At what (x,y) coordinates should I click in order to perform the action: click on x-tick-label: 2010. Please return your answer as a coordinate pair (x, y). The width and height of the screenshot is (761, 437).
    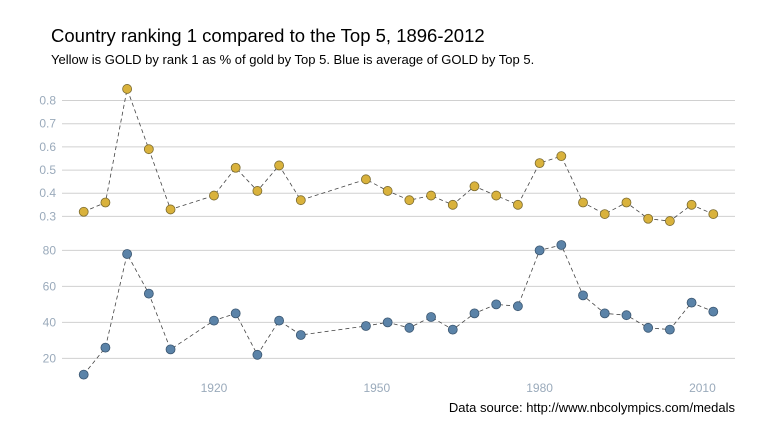
    Looking at the image, I should click on (702, 388).